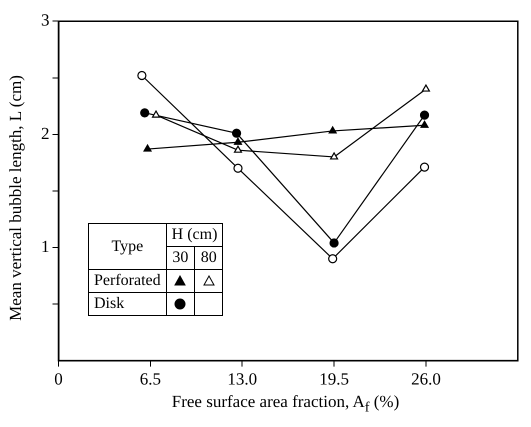 The width and height of the screenshot is (531, 427). Describe the element at coordinates (150, 378) in the screenshot. I see `x-tick-label: 6.5` at that location.